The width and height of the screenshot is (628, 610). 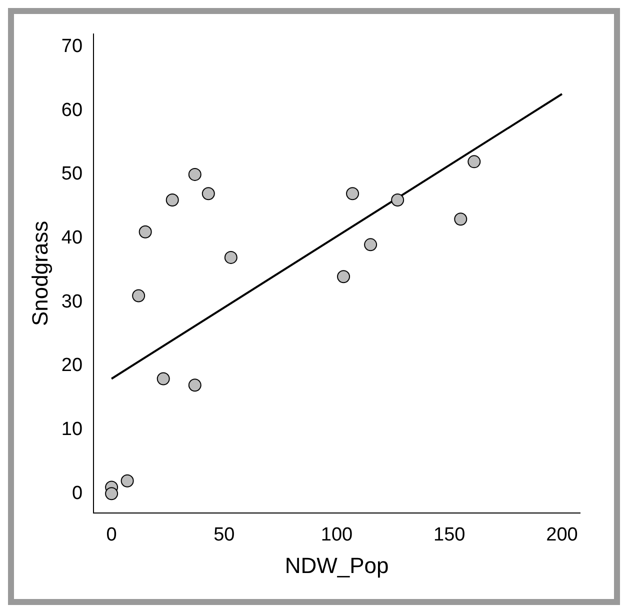 What do you see at coordinates (72, 110) in the screenshot?
I see `y-tick-label: 60` at bounding box center [72, 110].